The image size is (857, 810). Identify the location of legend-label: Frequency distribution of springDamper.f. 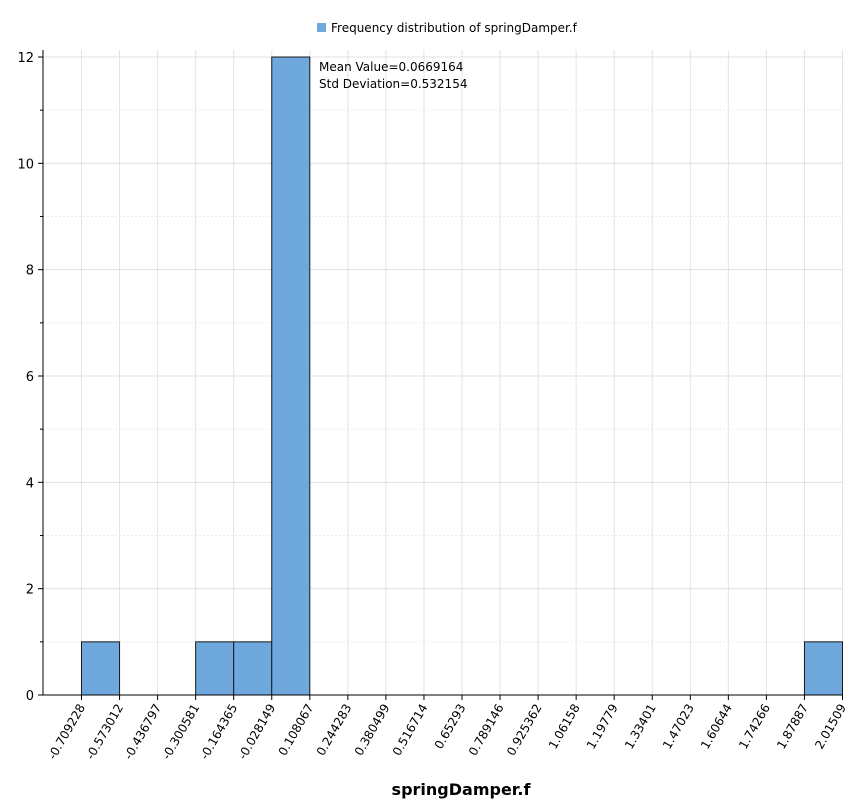
(454, 28).